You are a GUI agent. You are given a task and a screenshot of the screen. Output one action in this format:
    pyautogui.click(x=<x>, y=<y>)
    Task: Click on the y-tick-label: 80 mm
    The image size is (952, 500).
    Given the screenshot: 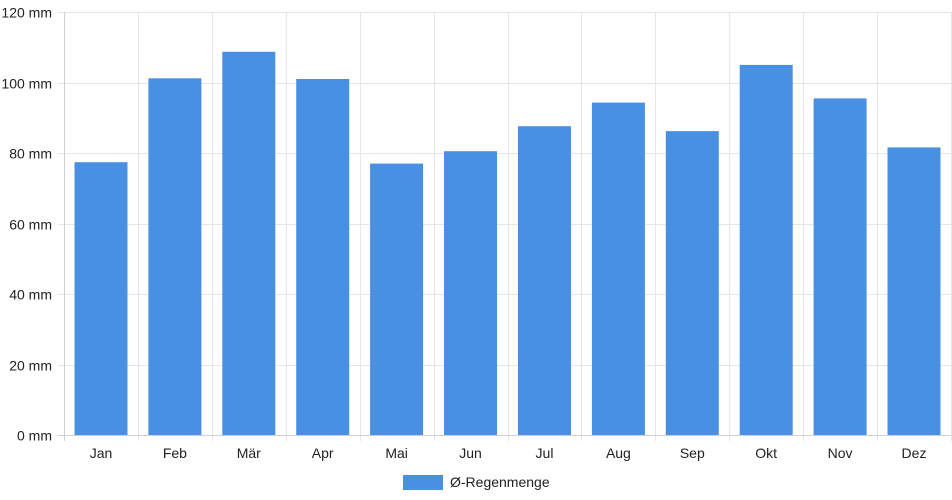 What is the action you would take?
    pyautogui.click(x=30, y=154)
    